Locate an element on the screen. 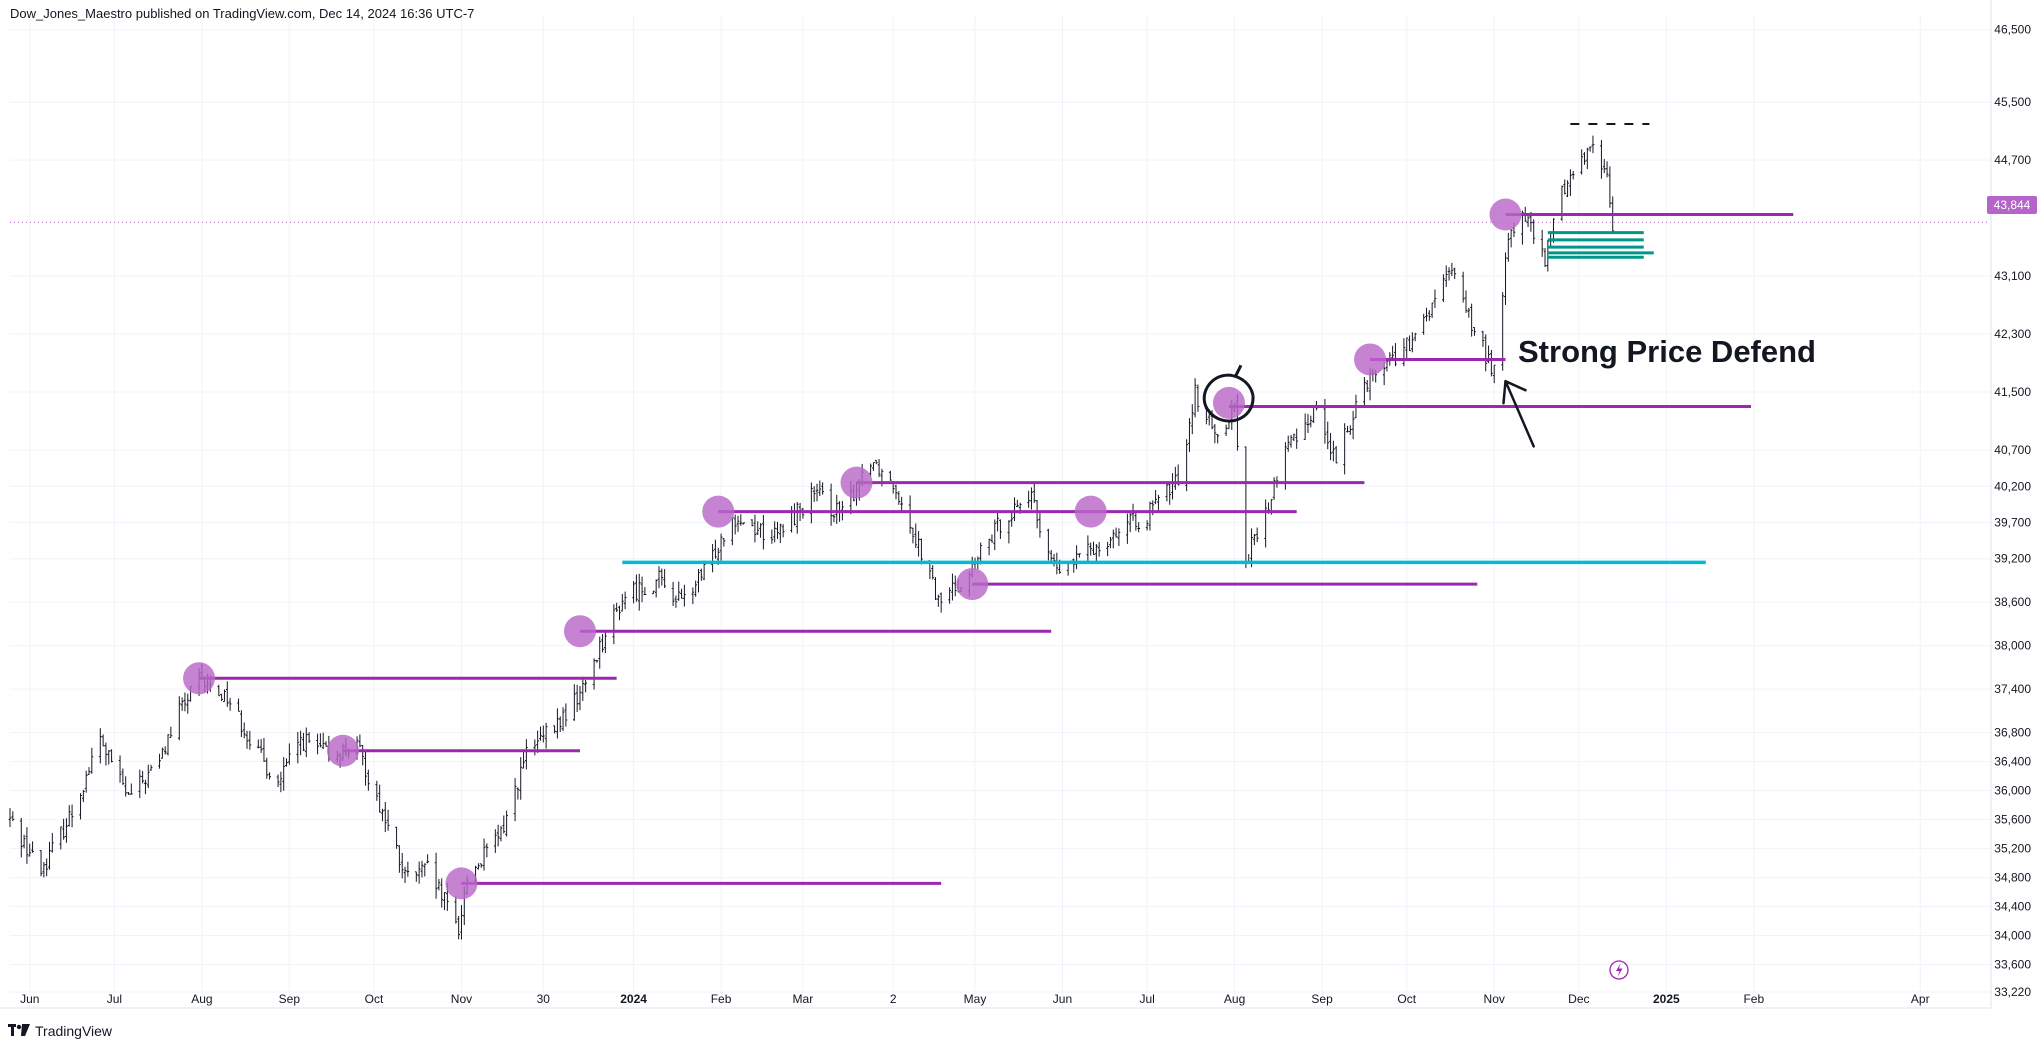 The height and width of the screenshot is (1051, 2039). price-tick-label: 43,100 is located at coordinates (2012, 276).